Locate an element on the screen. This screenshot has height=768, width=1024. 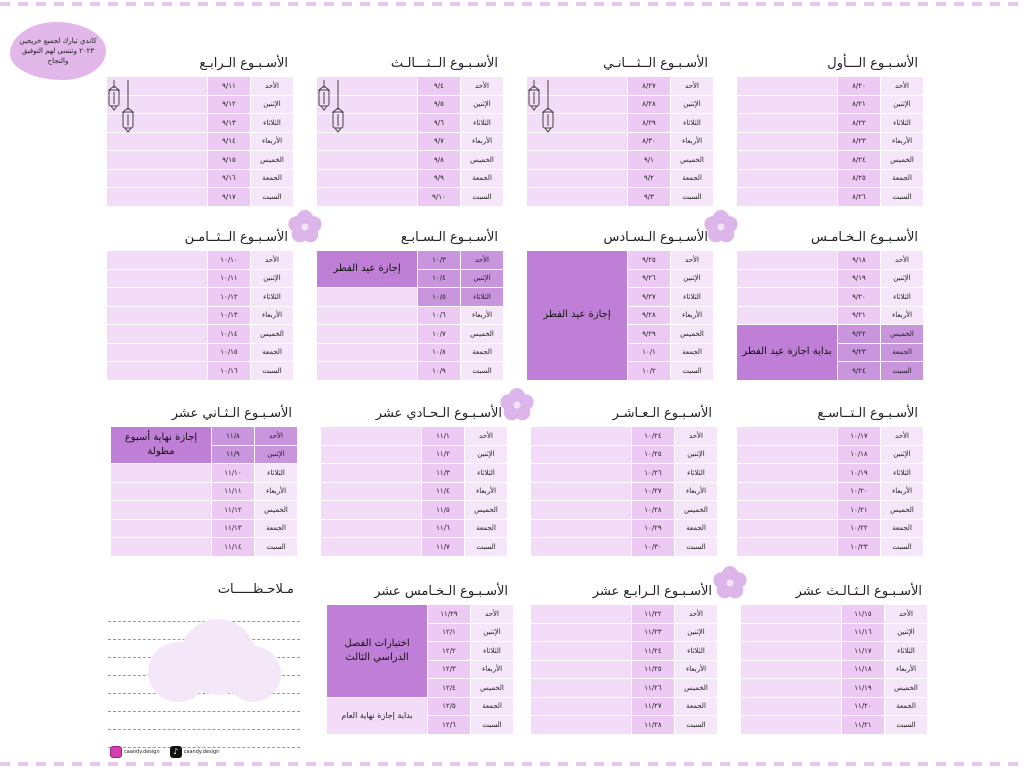
instagram-handle: caandy.design is located at coordinates (135, 752).